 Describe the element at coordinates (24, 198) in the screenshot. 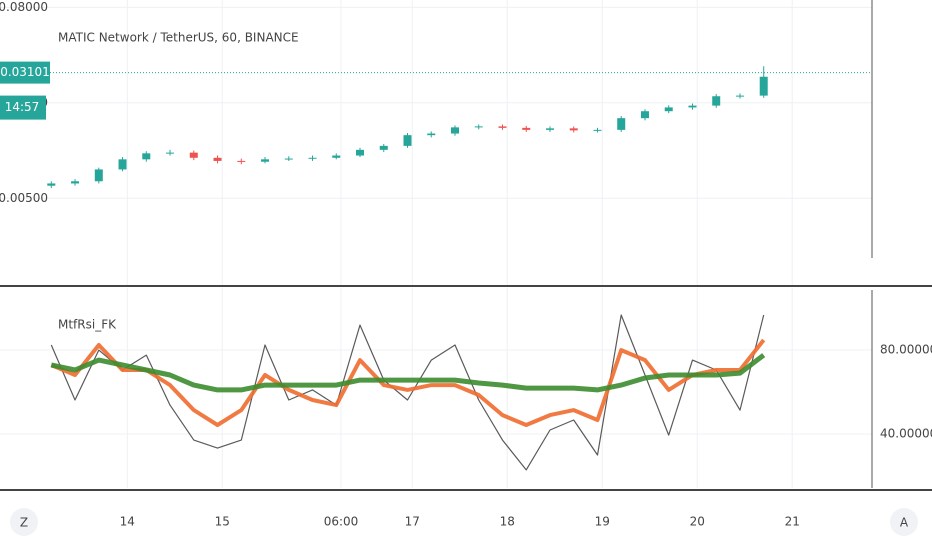

I see `y-tick-label: 0.00500` at that location.